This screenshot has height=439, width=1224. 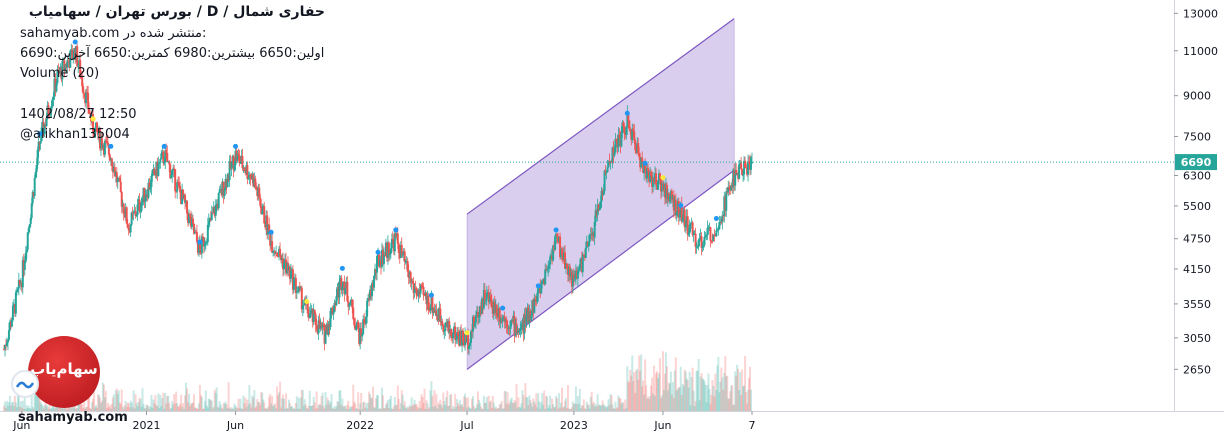 I want to click on volume-indicator-label: Volume (20), so click(x=60, y=73).